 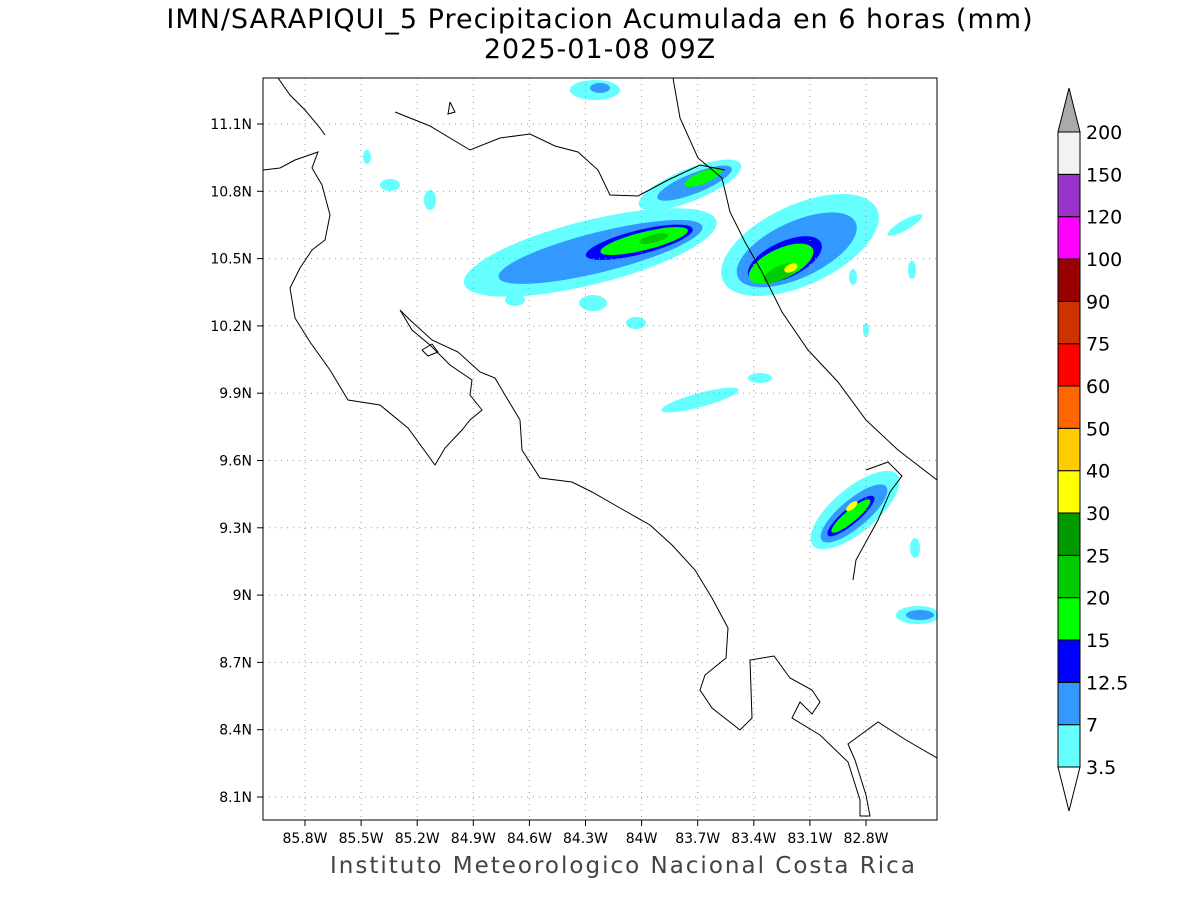 What do you see at coordinates (231, 125) in the screenshot?
I see `lat-tick-label: 11.1N` at bounding box center [231, 125].